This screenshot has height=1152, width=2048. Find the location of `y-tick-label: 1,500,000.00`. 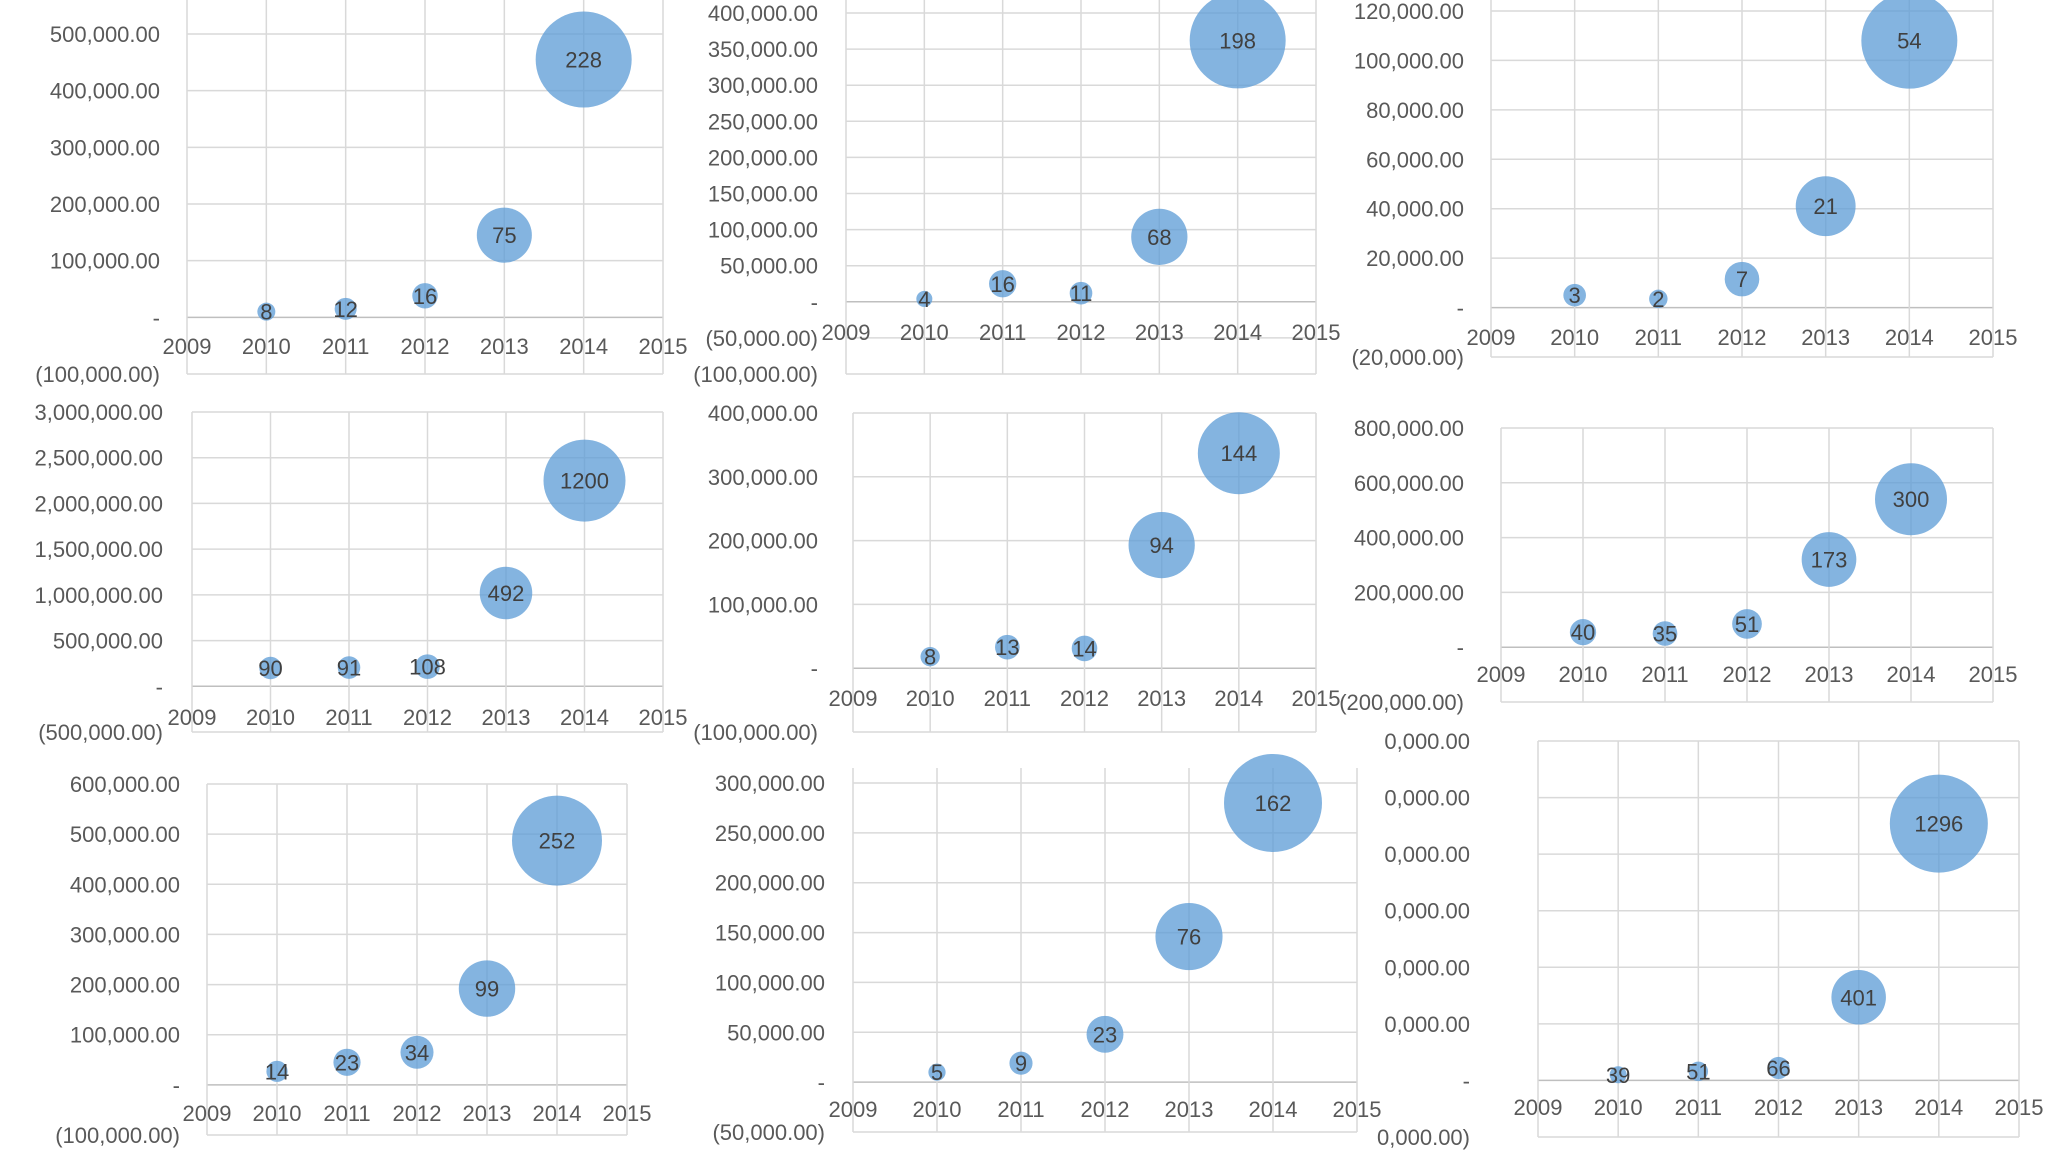

y-tick-label: 1,500,000.00 is located at coordinates (99, 549).